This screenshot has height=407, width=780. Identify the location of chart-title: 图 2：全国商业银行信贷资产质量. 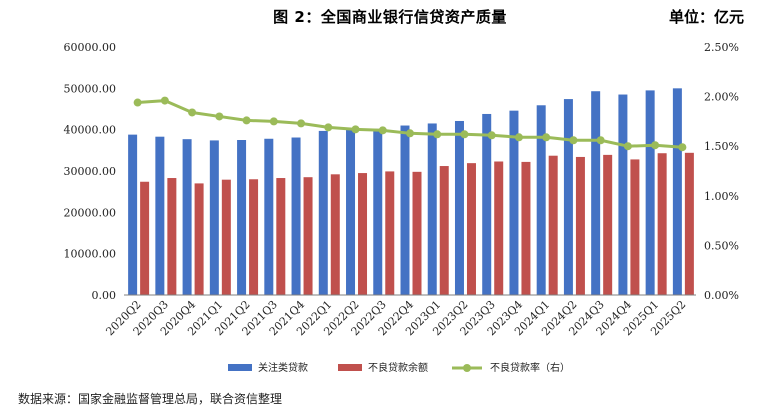
(390, 17).